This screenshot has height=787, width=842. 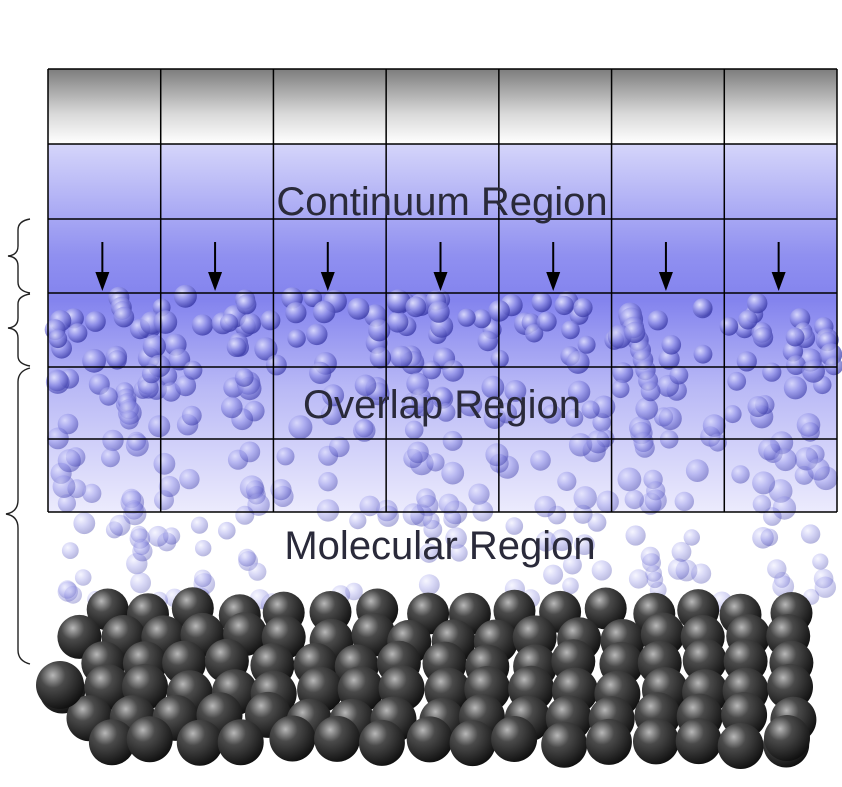 I want to click on overlap-region-label: Overlap Region, so click(x=442, y=405).